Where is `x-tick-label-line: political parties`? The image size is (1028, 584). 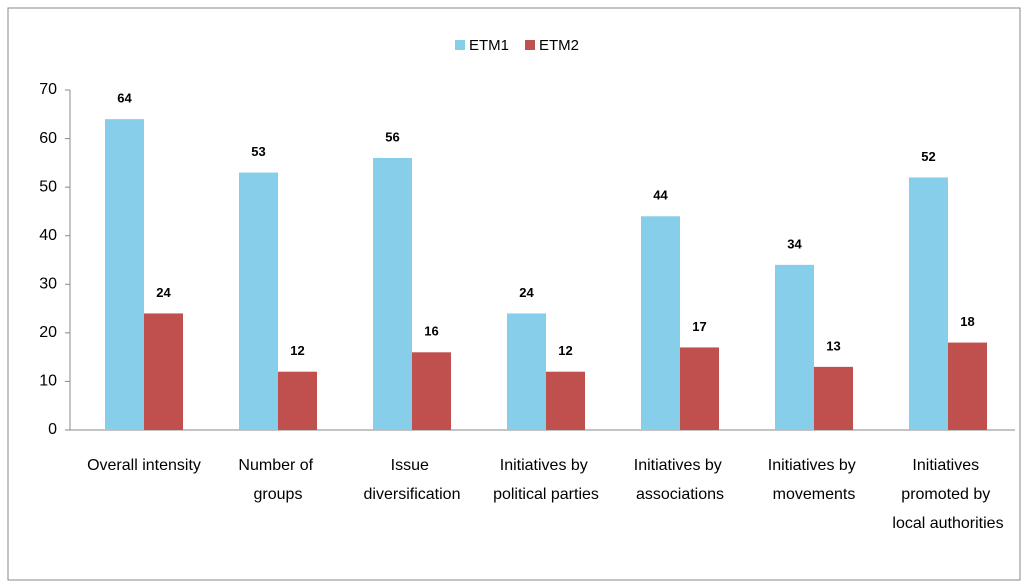
x-tick-label-line: political parties is located at coordinates (546, 494).